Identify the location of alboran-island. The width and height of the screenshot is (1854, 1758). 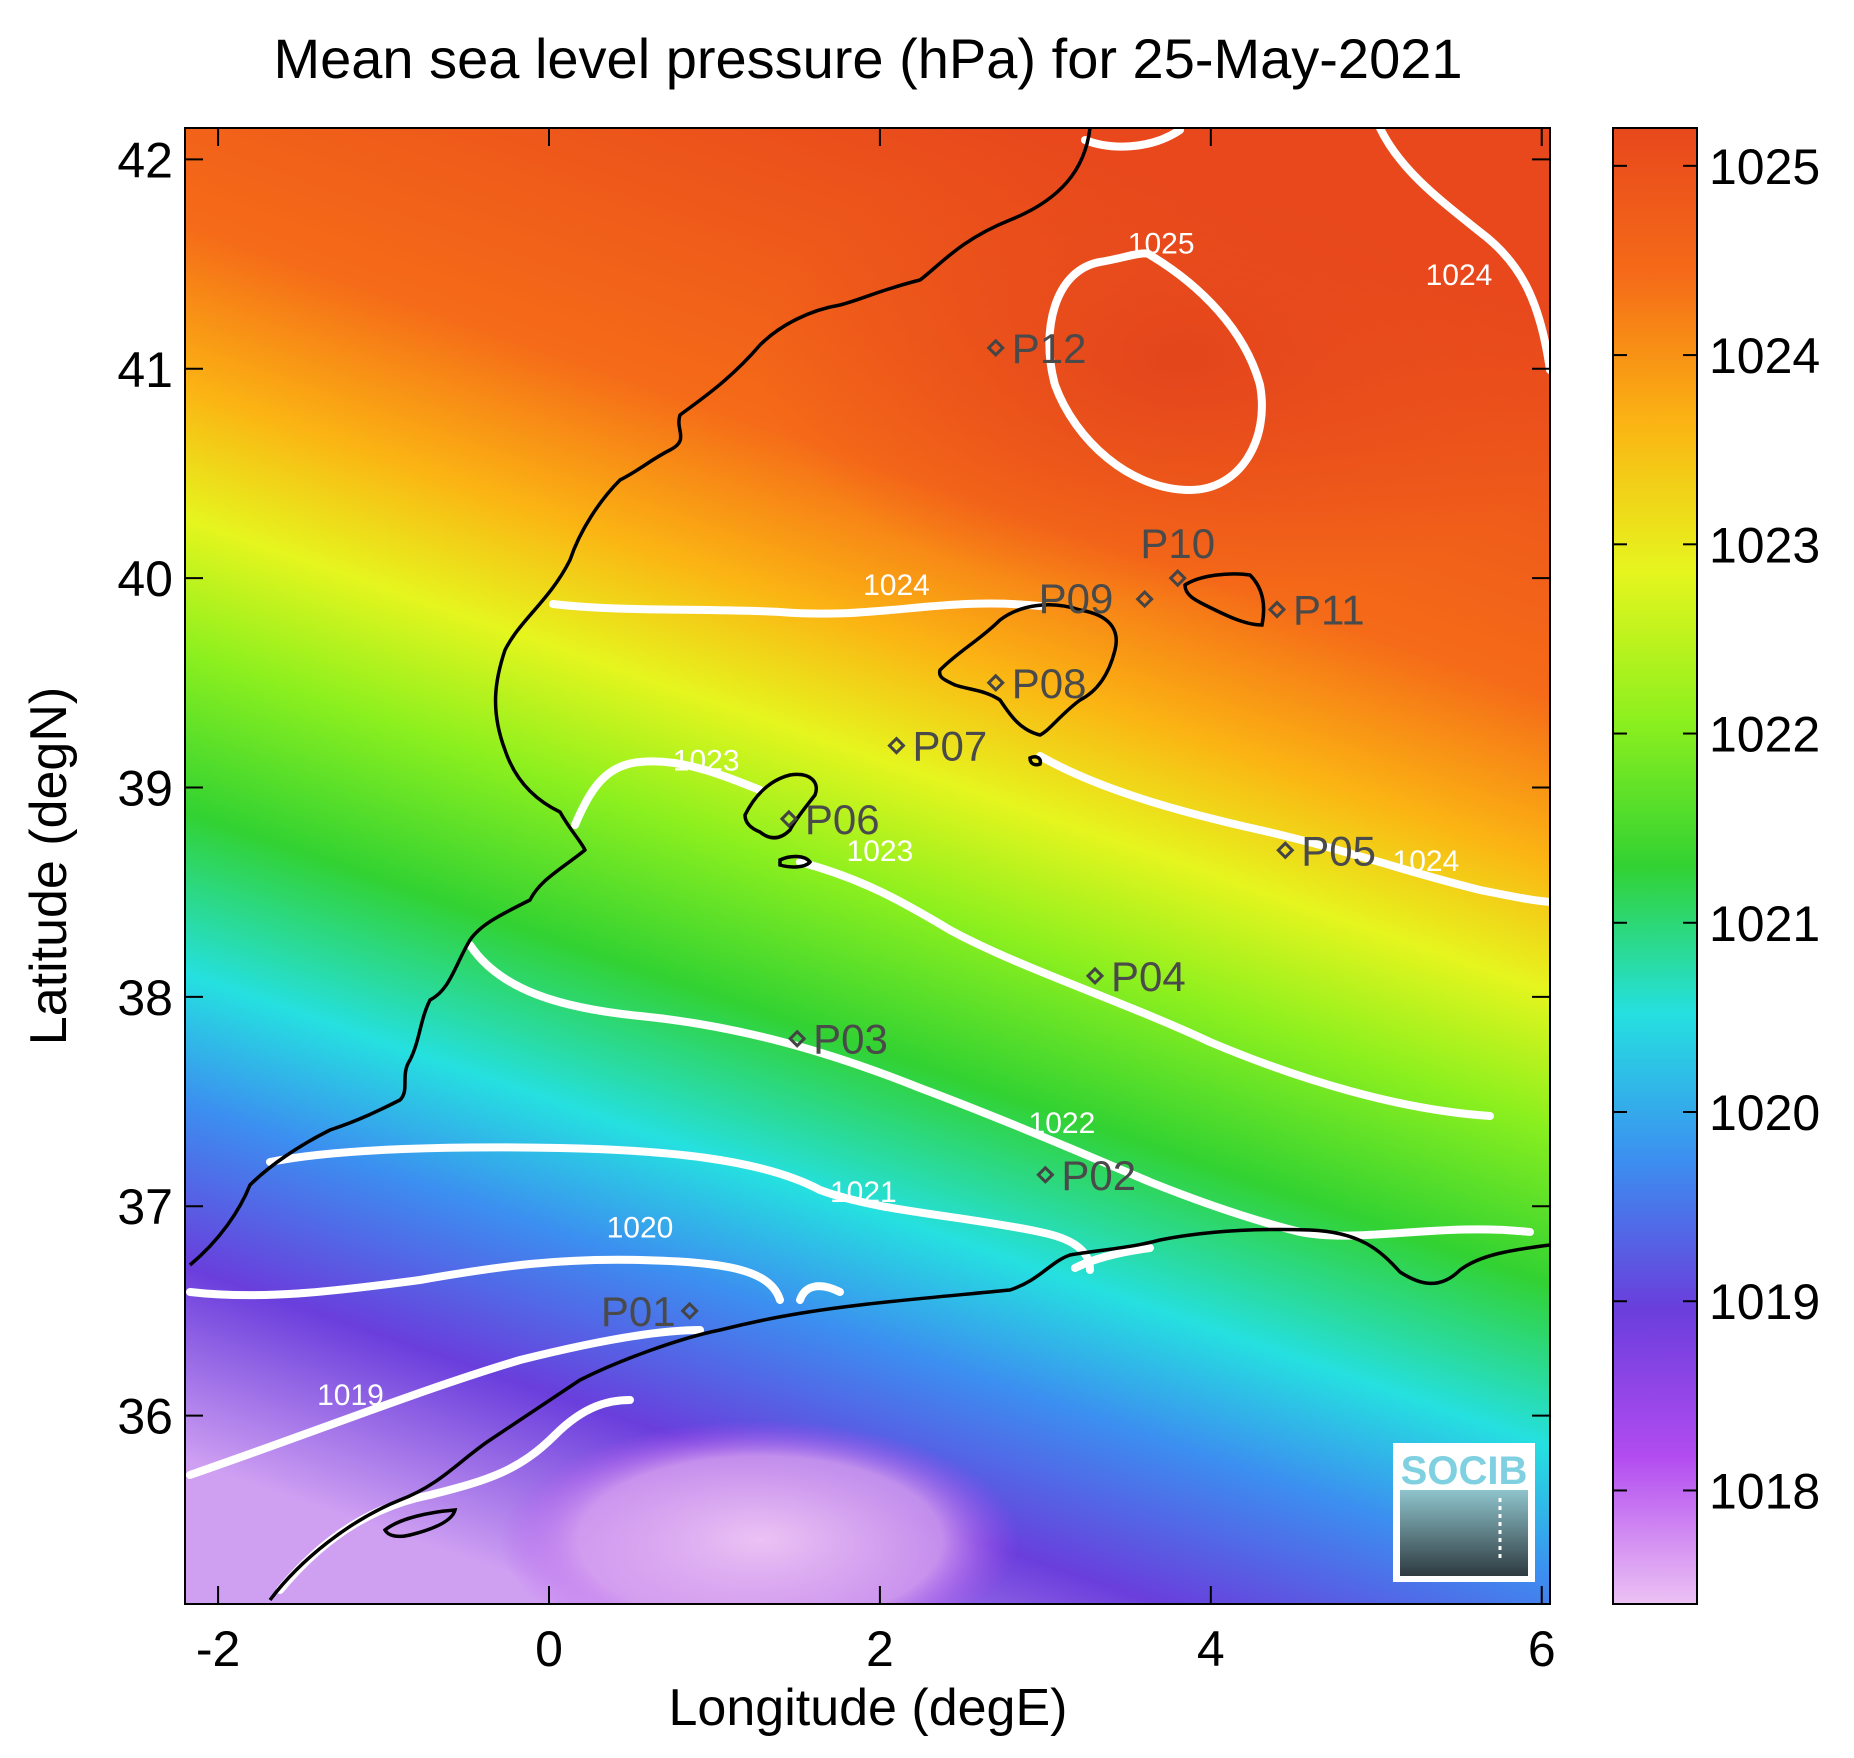
(420, 1523).